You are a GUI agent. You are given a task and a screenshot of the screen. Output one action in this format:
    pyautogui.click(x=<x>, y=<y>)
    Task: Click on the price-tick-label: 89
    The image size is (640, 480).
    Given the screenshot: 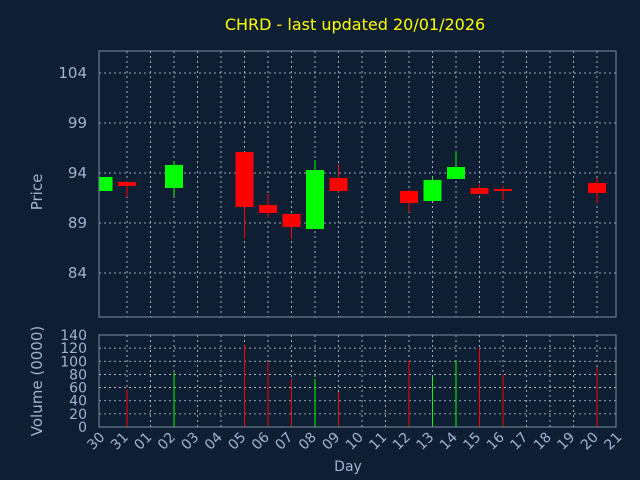 What is the action you would take?
    pyautogui.click(x=77, y=223)
    